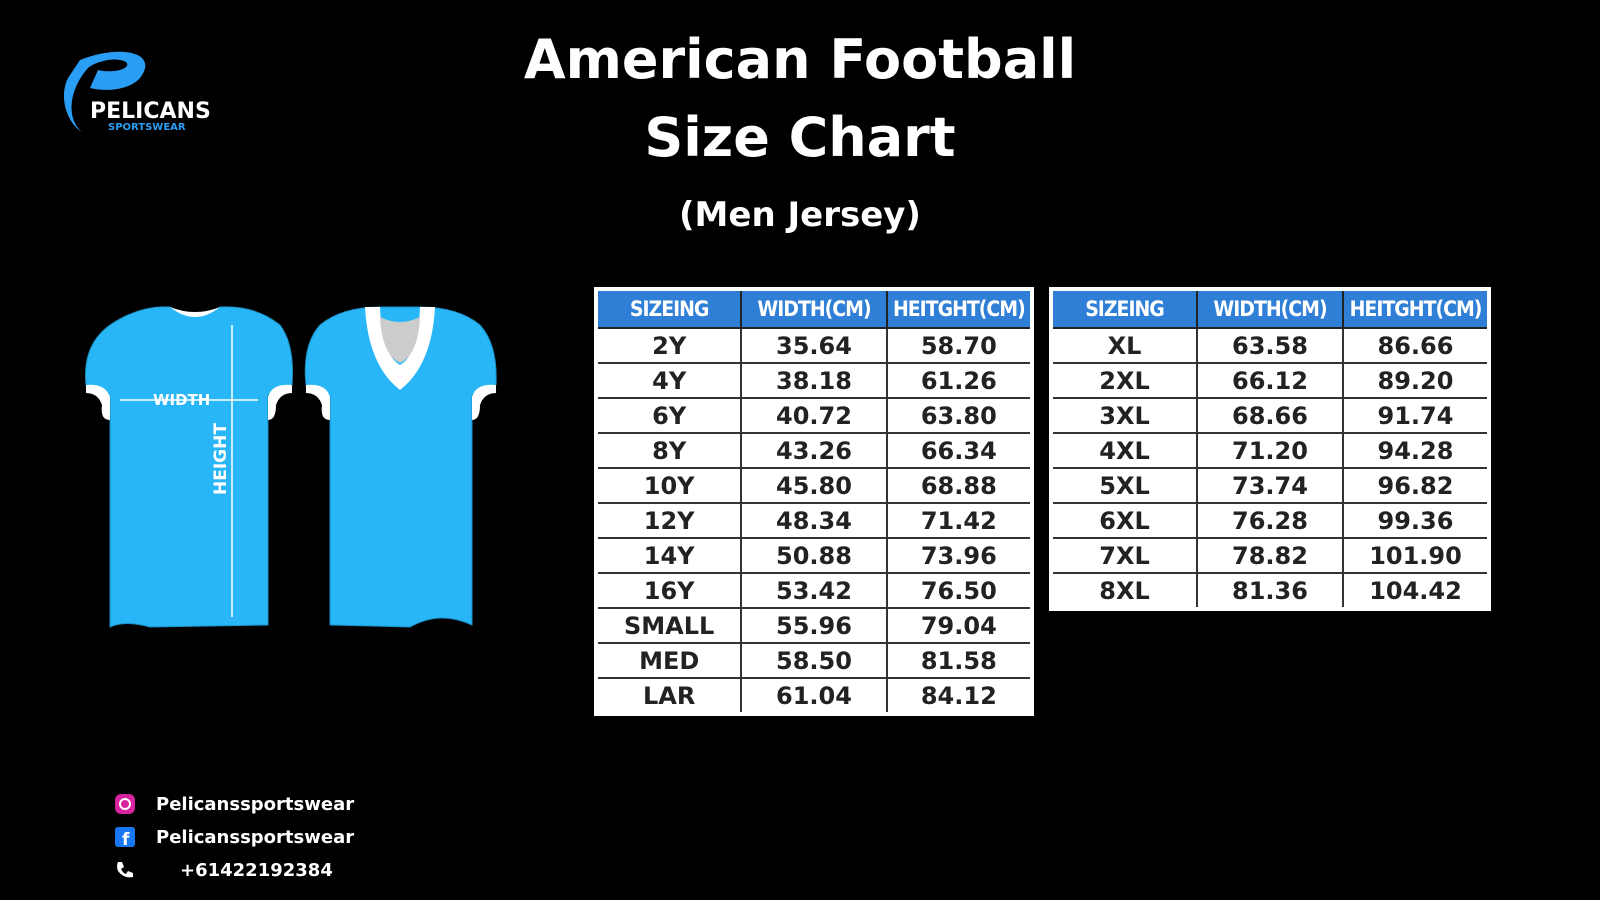 The image size is (1600, 900). I want to click on table-cell: SMALL, so click(668, 625).